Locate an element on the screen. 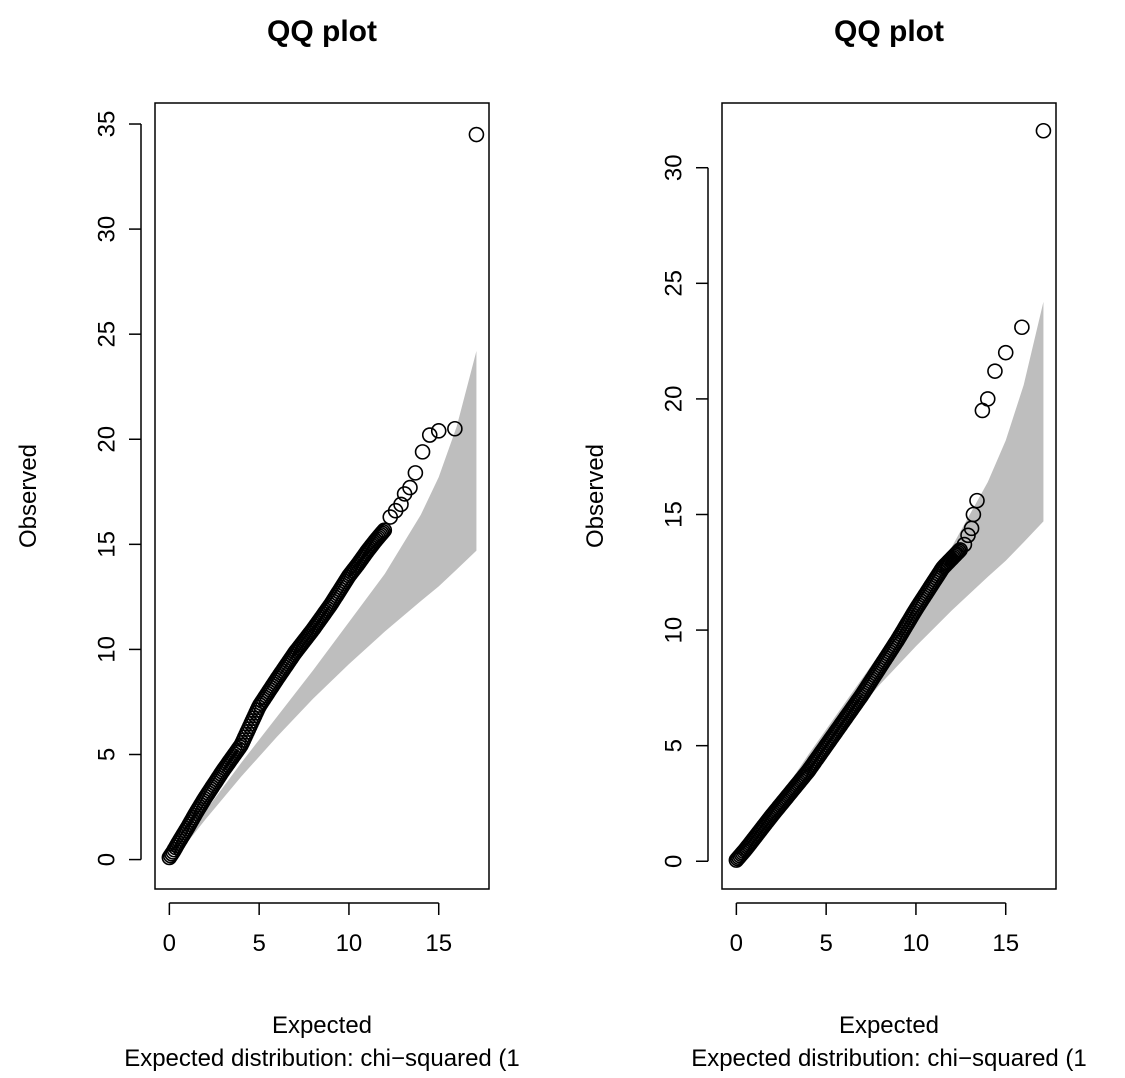  y-axis: 0 5 10 15 20 25 30 35 is located at coordinates (118, 488).